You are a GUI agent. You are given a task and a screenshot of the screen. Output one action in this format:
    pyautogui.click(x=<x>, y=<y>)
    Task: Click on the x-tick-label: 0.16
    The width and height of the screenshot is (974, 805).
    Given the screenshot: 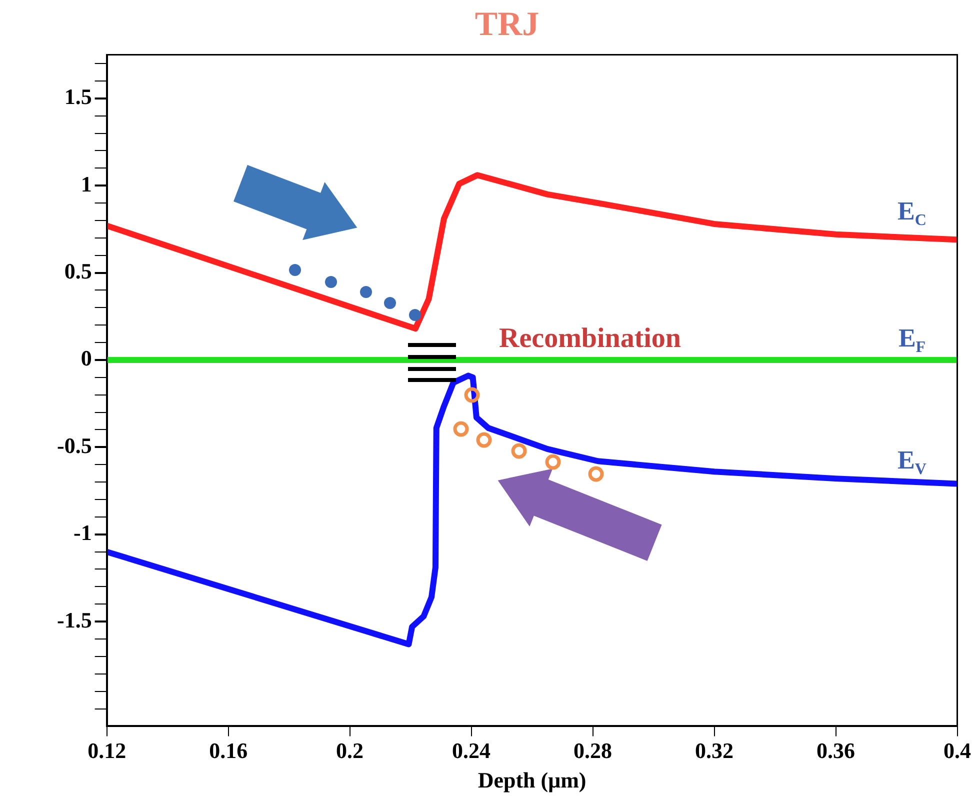 What is the action you would take?
    pyautogui.click(x=228, y=751)
    